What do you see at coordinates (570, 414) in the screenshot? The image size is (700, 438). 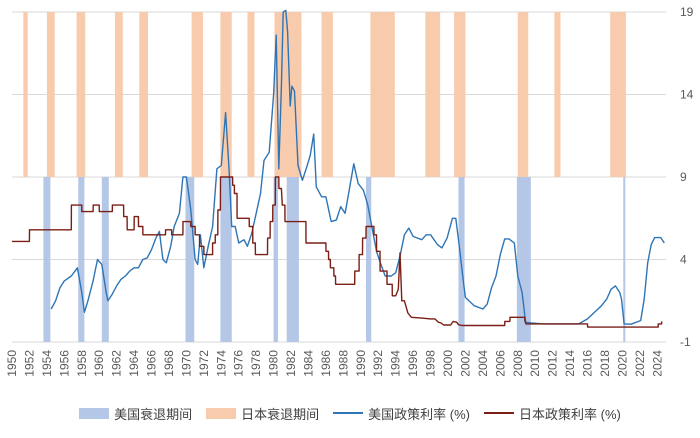 I see `legend-label-jp-rate: 日本政策利率 (%)` at bounding box center [570, 414].